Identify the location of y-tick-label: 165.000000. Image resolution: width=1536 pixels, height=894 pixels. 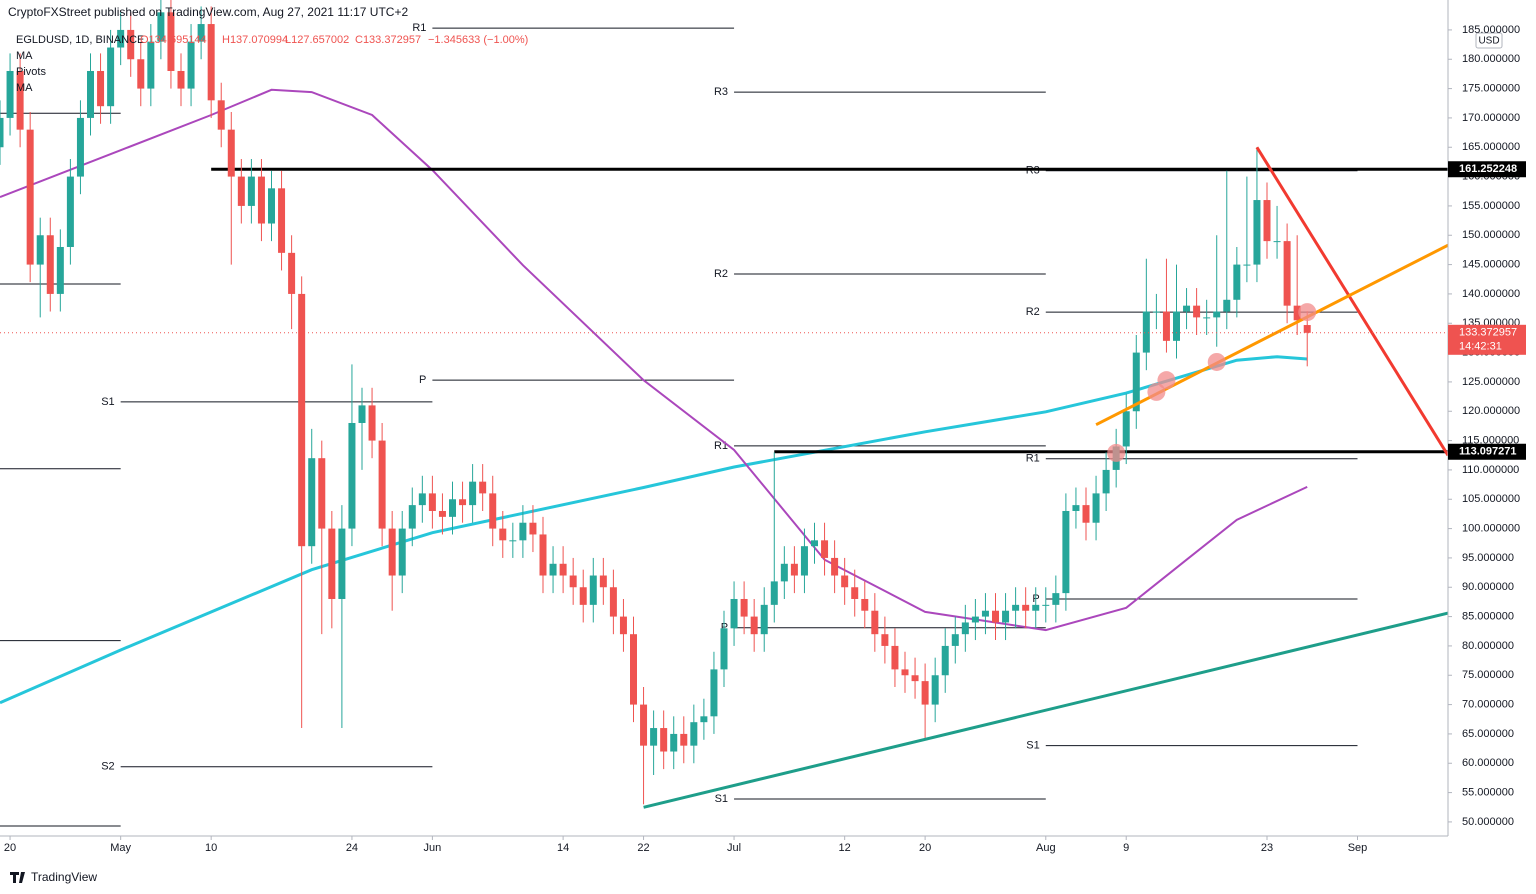
(1491, 147).